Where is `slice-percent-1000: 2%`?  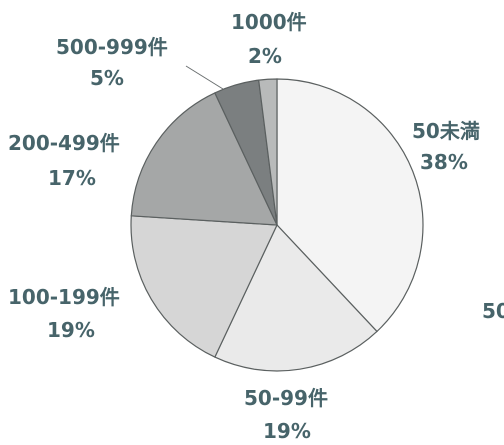 slice-percent-1000: 2% is located at coordinates (265, 56).